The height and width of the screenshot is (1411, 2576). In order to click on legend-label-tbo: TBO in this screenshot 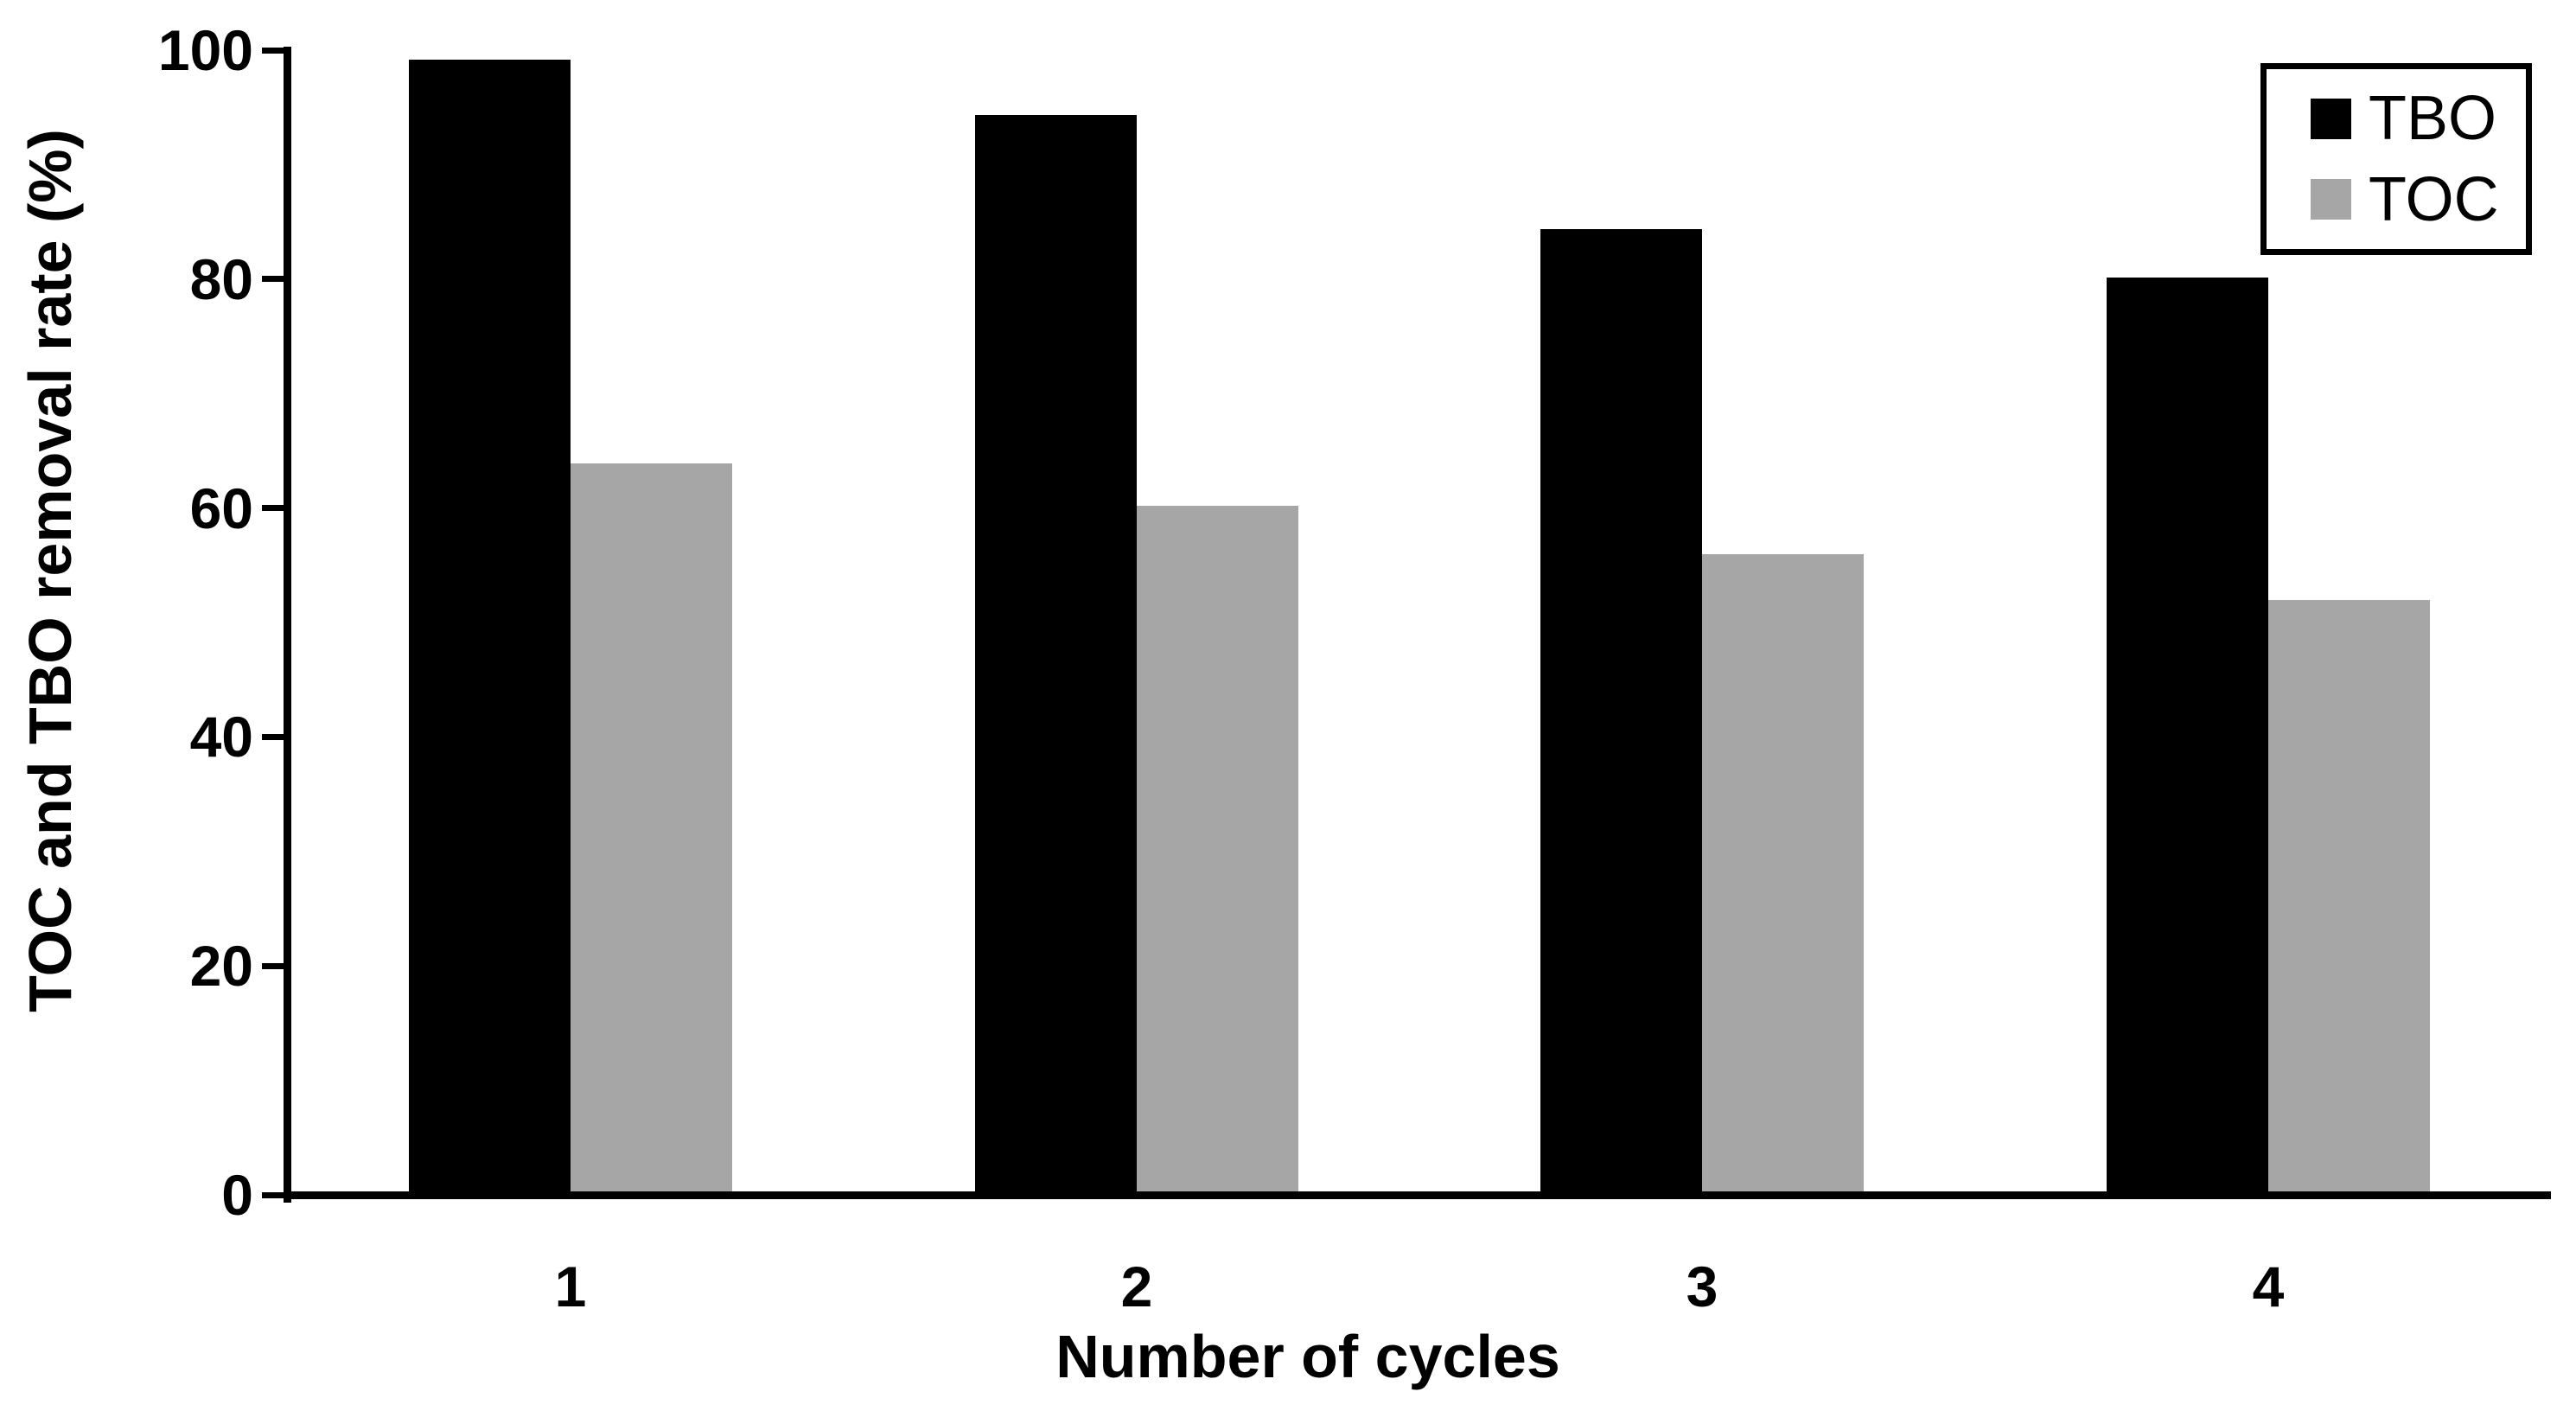, I will do `click(2433, 119)`.